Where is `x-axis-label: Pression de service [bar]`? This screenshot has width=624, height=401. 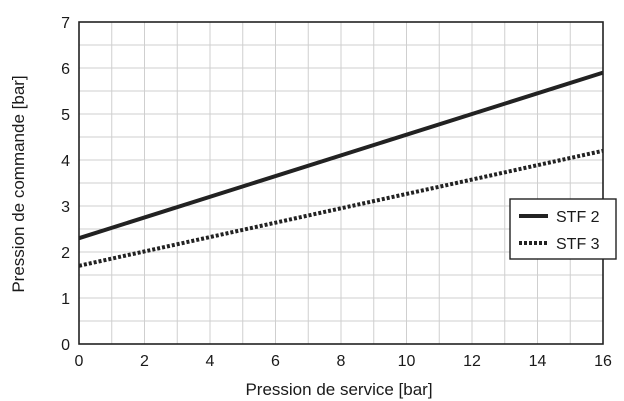
x-axis-label: Pression de service [bar] is located at coordinates (338, 389).